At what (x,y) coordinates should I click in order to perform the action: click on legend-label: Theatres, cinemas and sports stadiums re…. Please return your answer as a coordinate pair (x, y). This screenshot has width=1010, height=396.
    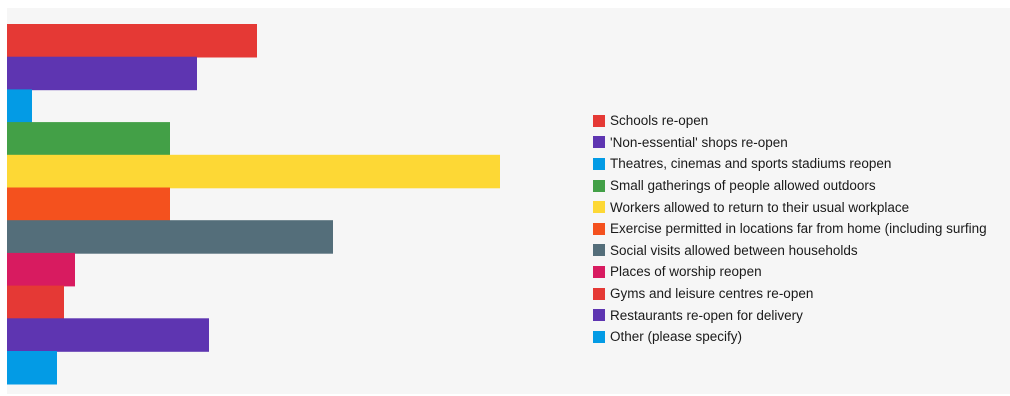
    Looking at the image, I should click on (751, 164).